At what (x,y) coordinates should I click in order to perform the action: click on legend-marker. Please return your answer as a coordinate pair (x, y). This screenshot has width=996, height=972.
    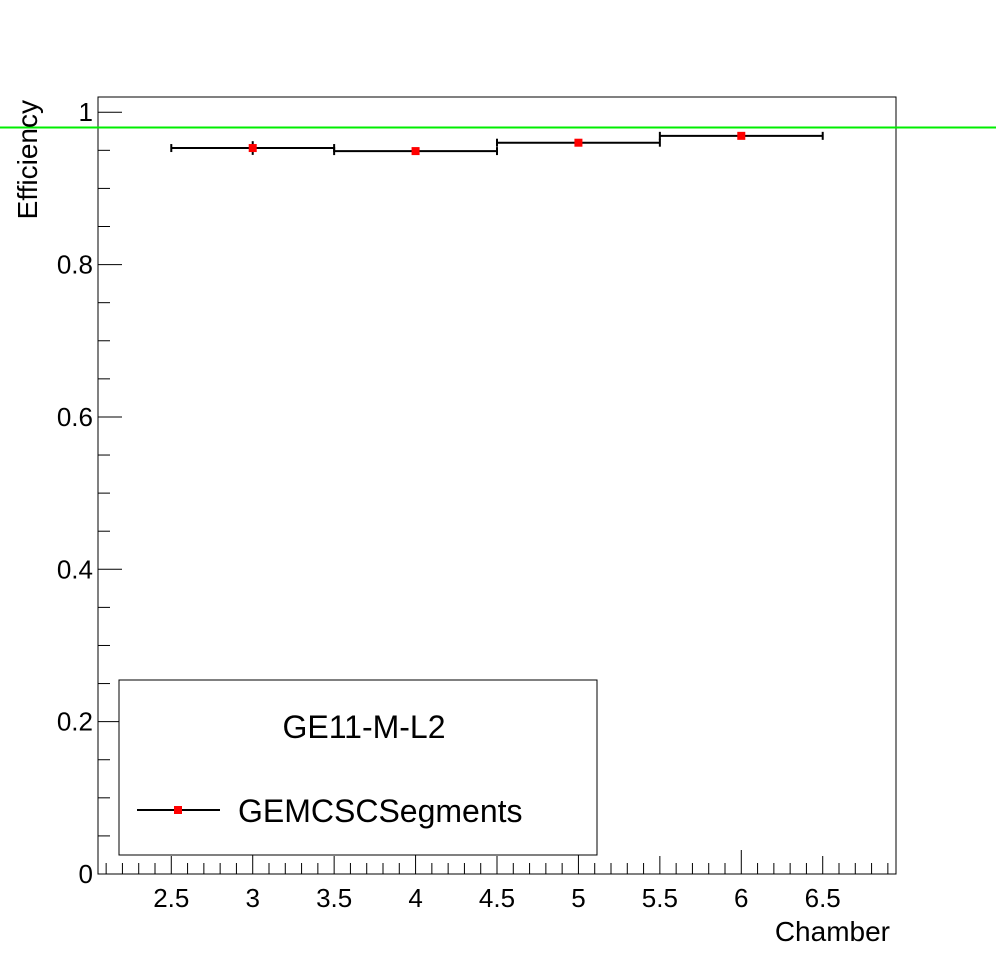
    Looking at the image, I should click on (178, 810).